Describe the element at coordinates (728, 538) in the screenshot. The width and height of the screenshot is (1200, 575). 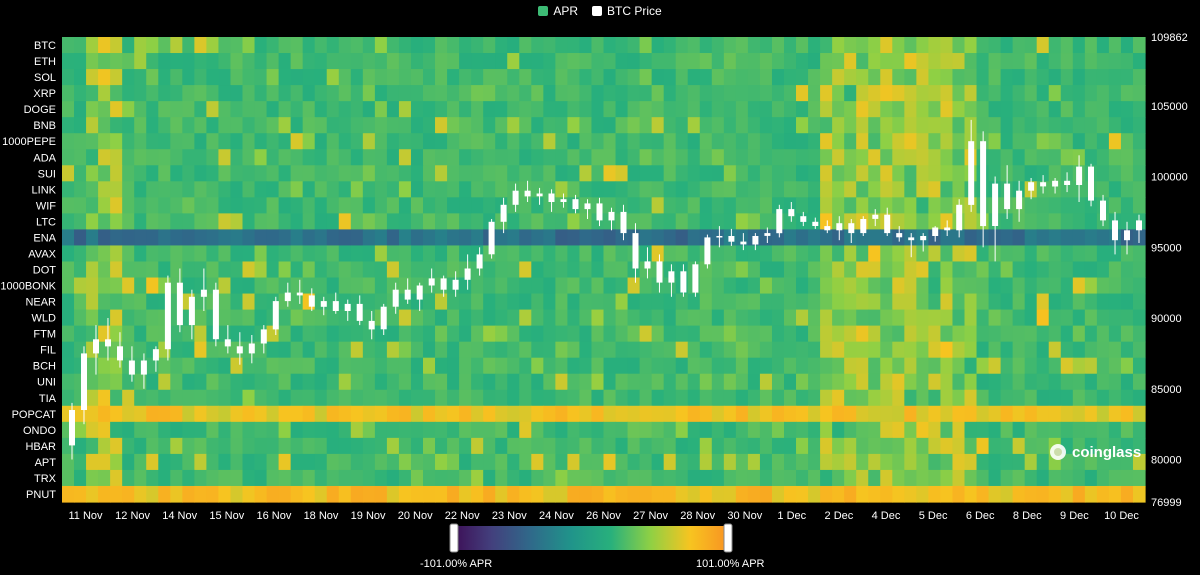
I see `scale-handle-max` at that location.